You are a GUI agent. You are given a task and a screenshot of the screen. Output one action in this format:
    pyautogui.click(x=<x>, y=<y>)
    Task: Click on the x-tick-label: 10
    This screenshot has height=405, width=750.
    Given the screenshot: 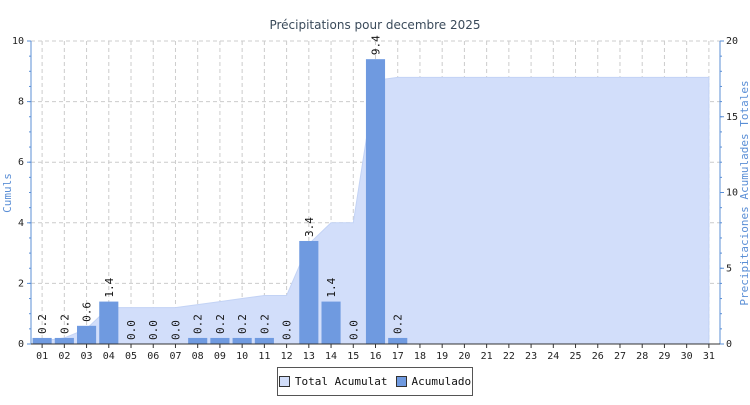 What is the action you would take?
    pyautogui.click(x=242, y=356)
    